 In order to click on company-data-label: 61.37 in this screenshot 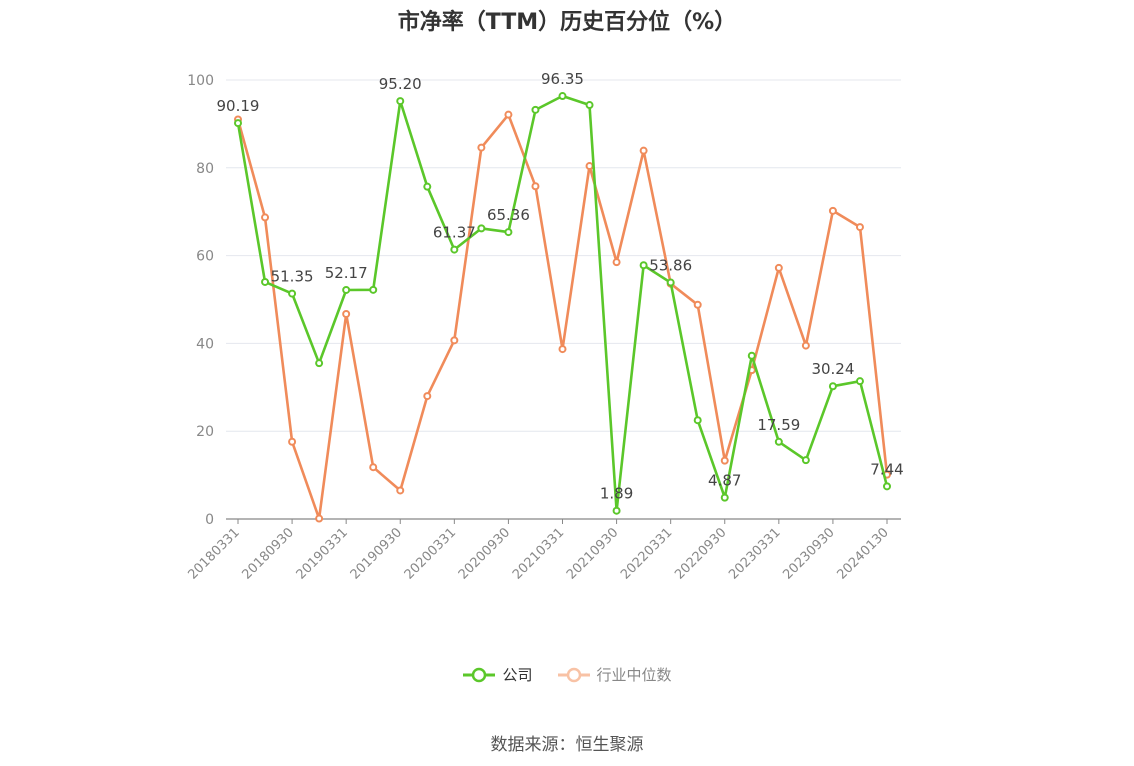, I will do `click(454, 233)`.